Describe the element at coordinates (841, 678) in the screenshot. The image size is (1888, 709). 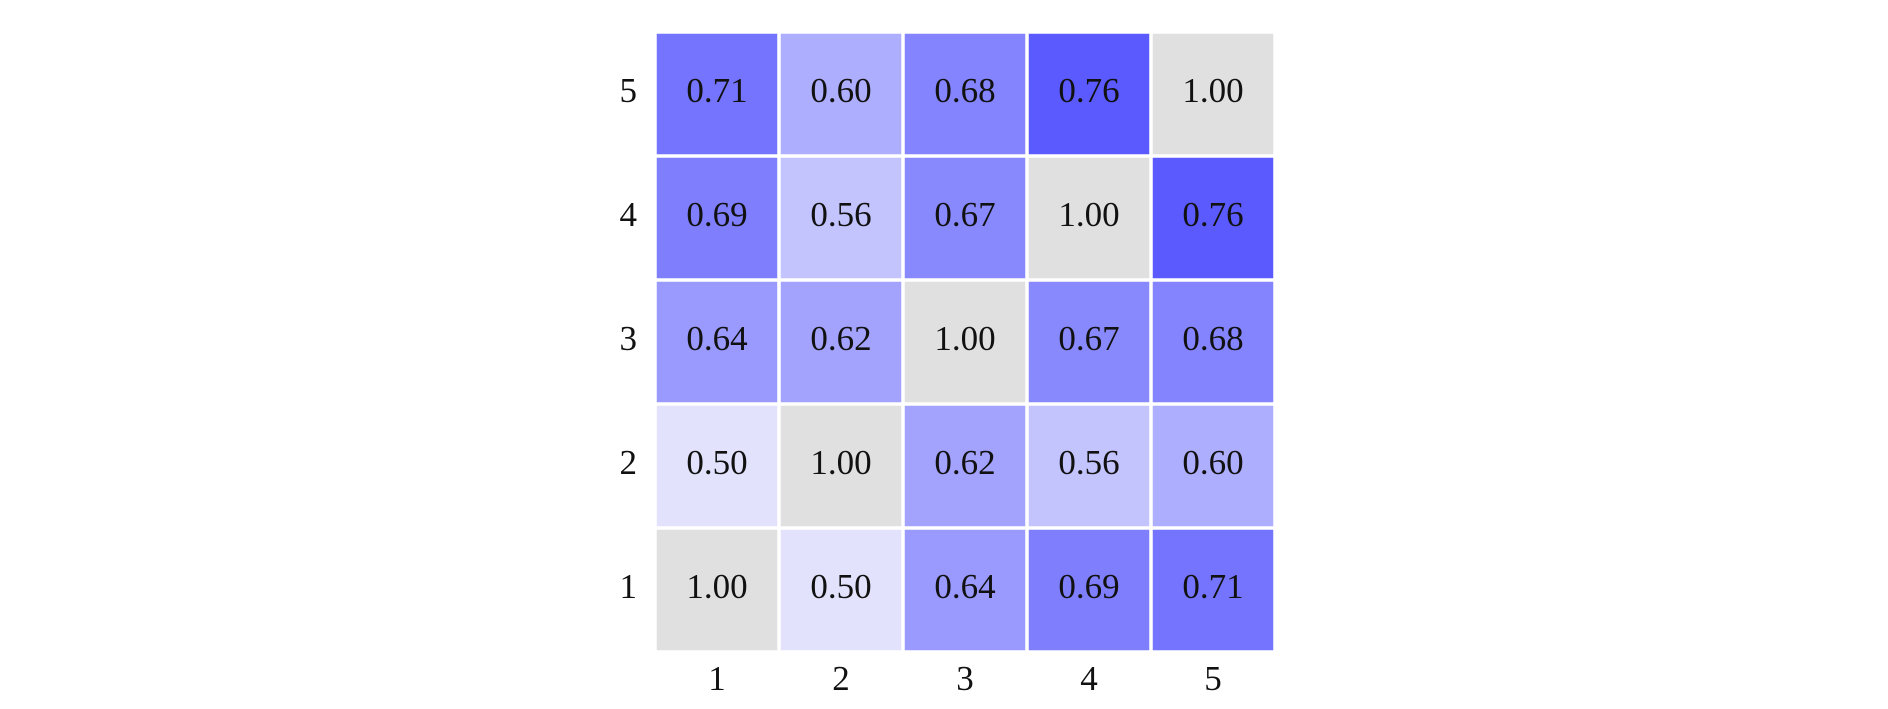
I see `x-tick-label: 2` at that location.